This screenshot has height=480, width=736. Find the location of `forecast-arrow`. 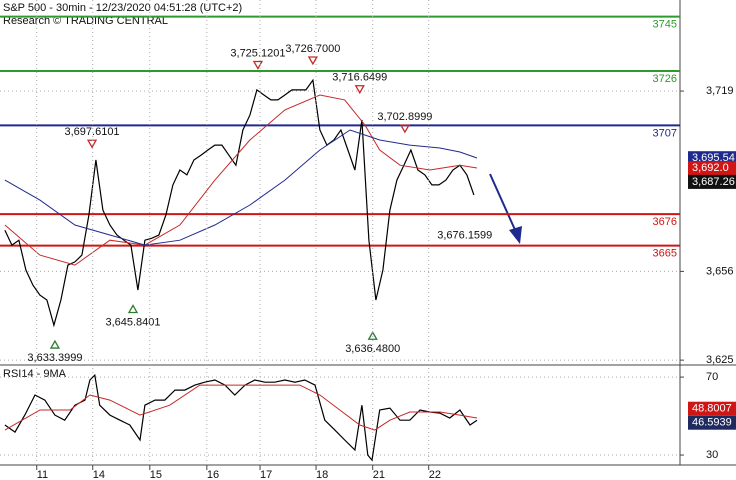

forecast-arrow is located at coordinates (505, 208).